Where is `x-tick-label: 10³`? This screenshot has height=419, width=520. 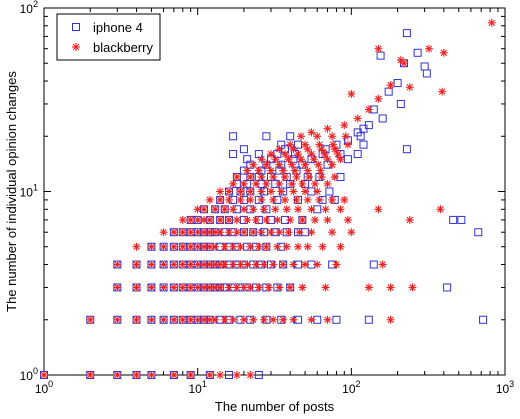 x-tick-label: 10³ is located at coordinates (505, 387).